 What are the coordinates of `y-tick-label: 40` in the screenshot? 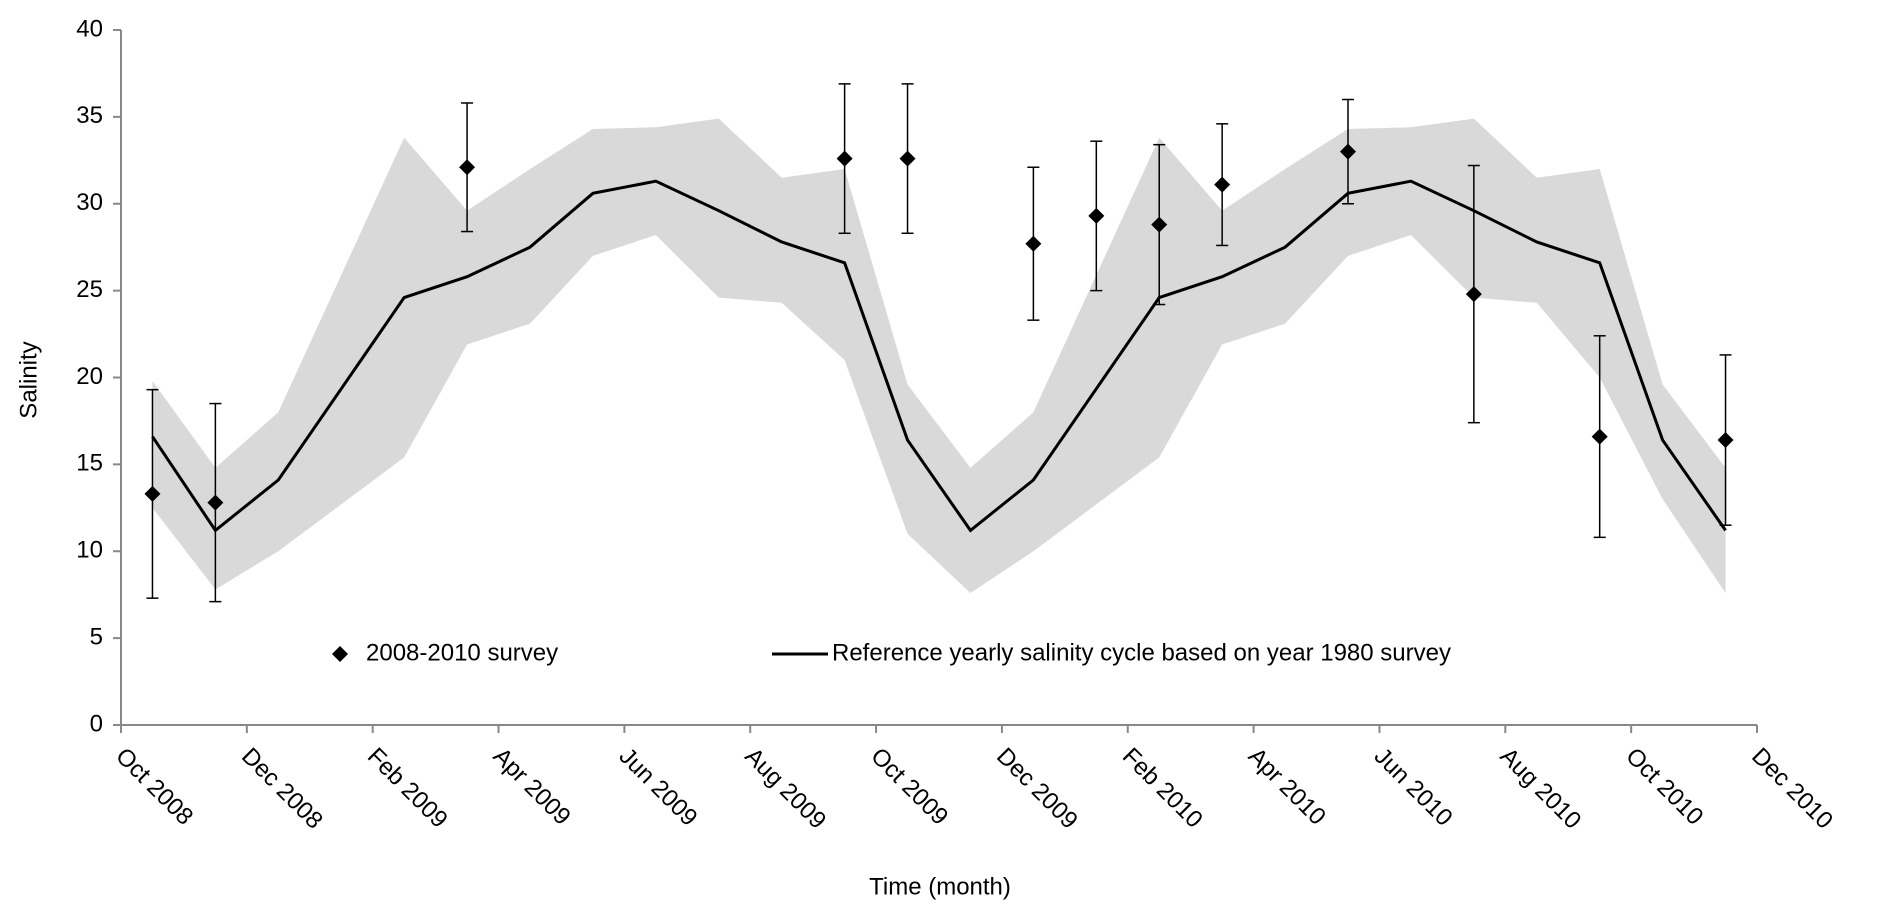 It's located at (89, 28).